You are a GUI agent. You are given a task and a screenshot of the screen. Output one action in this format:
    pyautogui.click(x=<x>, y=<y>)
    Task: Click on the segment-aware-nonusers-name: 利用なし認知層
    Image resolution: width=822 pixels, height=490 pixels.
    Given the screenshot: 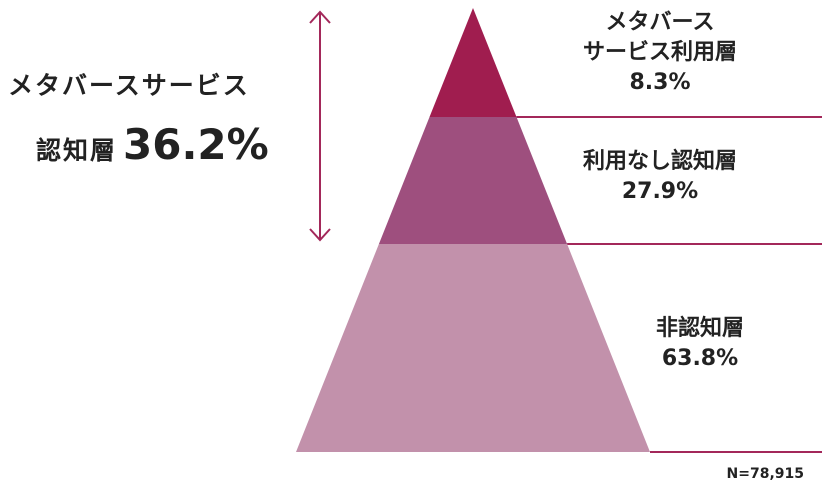 What is the action you would take?
    pyautogui.click(x=659, y=161)
    